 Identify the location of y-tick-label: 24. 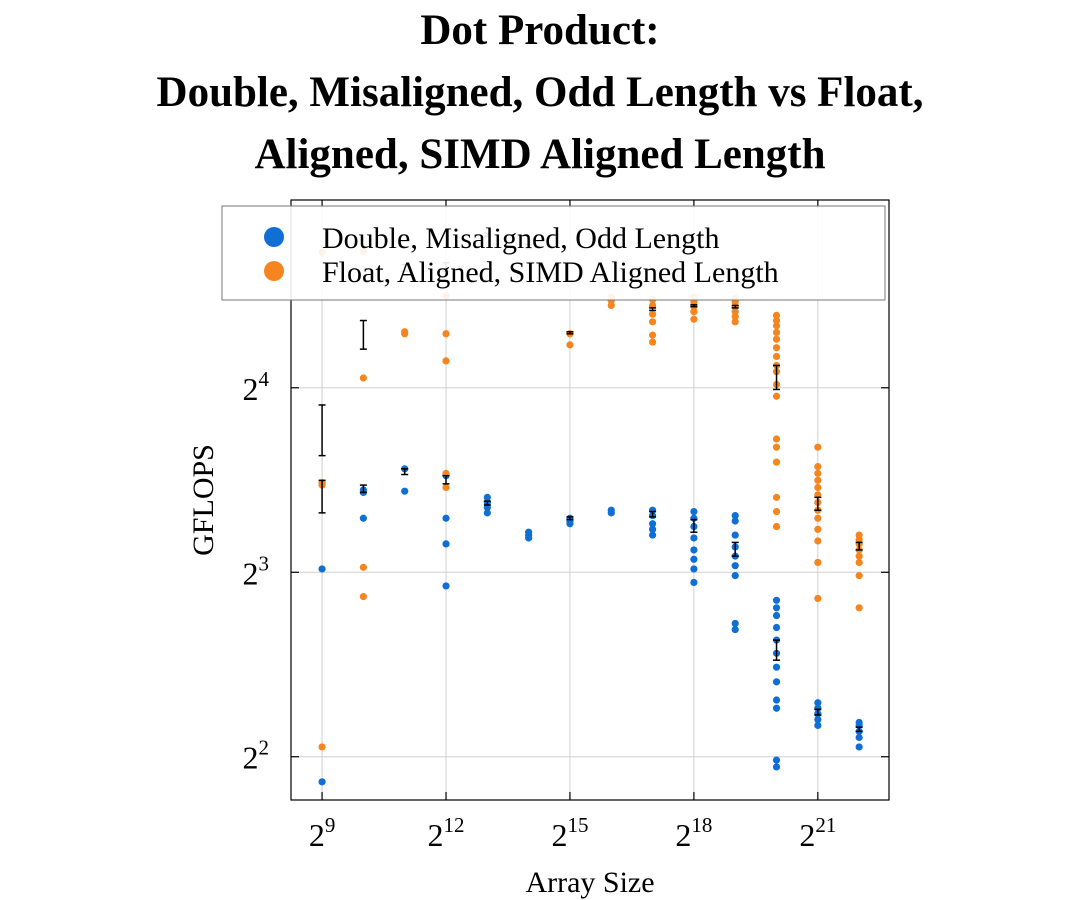
(256, 387).